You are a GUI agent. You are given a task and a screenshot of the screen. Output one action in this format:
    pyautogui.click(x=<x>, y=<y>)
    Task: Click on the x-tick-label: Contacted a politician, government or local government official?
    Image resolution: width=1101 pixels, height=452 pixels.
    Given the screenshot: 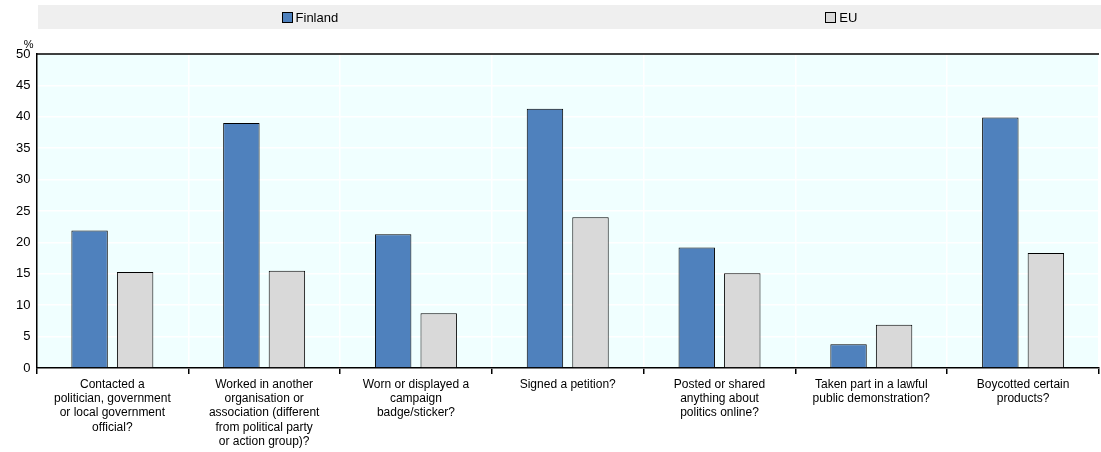 What is the action you would take?
    pyautogui.click(x=112, y=405)
    